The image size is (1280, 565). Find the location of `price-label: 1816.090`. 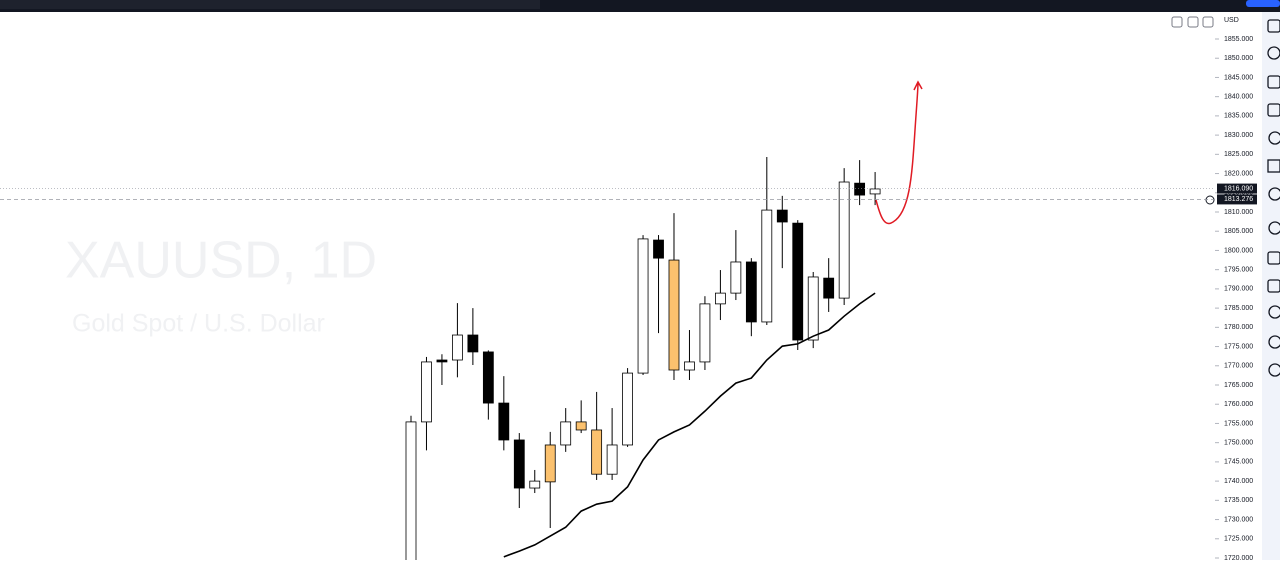

price-label: 1816.090 is located at coordinates (1238, 188).